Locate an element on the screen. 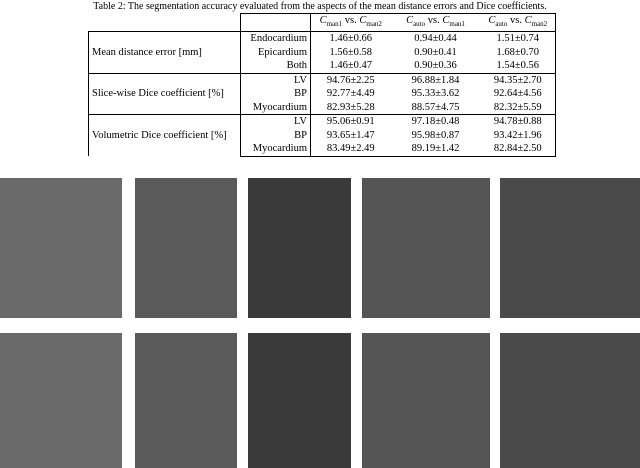  value-cell: 1.68±0.70 is located at coordinates (518, 52).